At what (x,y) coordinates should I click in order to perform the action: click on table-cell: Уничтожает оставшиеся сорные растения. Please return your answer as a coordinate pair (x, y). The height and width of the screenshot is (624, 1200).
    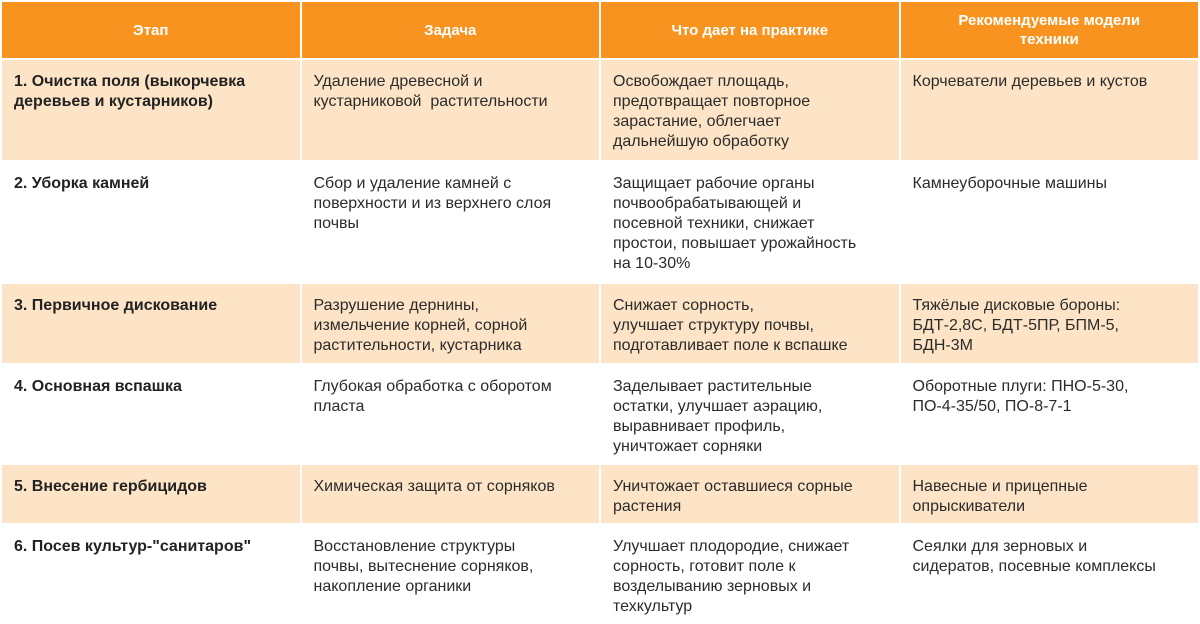
    Looking at the image, I should click on (750, 494).